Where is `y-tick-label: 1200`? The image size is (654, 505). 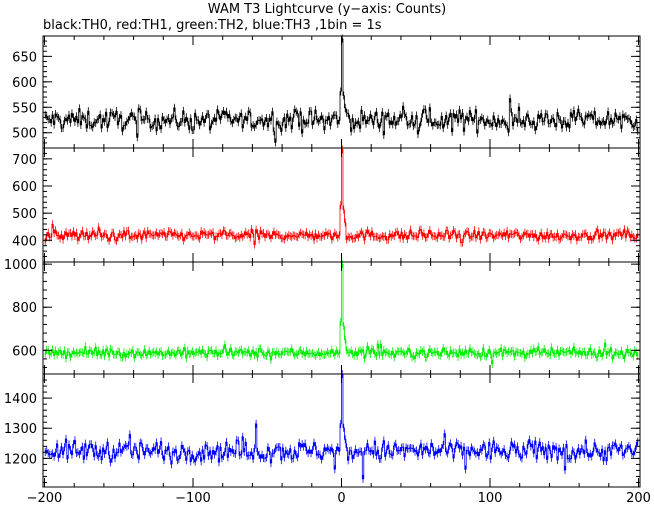
y-tick-label: 1200 is located at coordinates (20, 459).